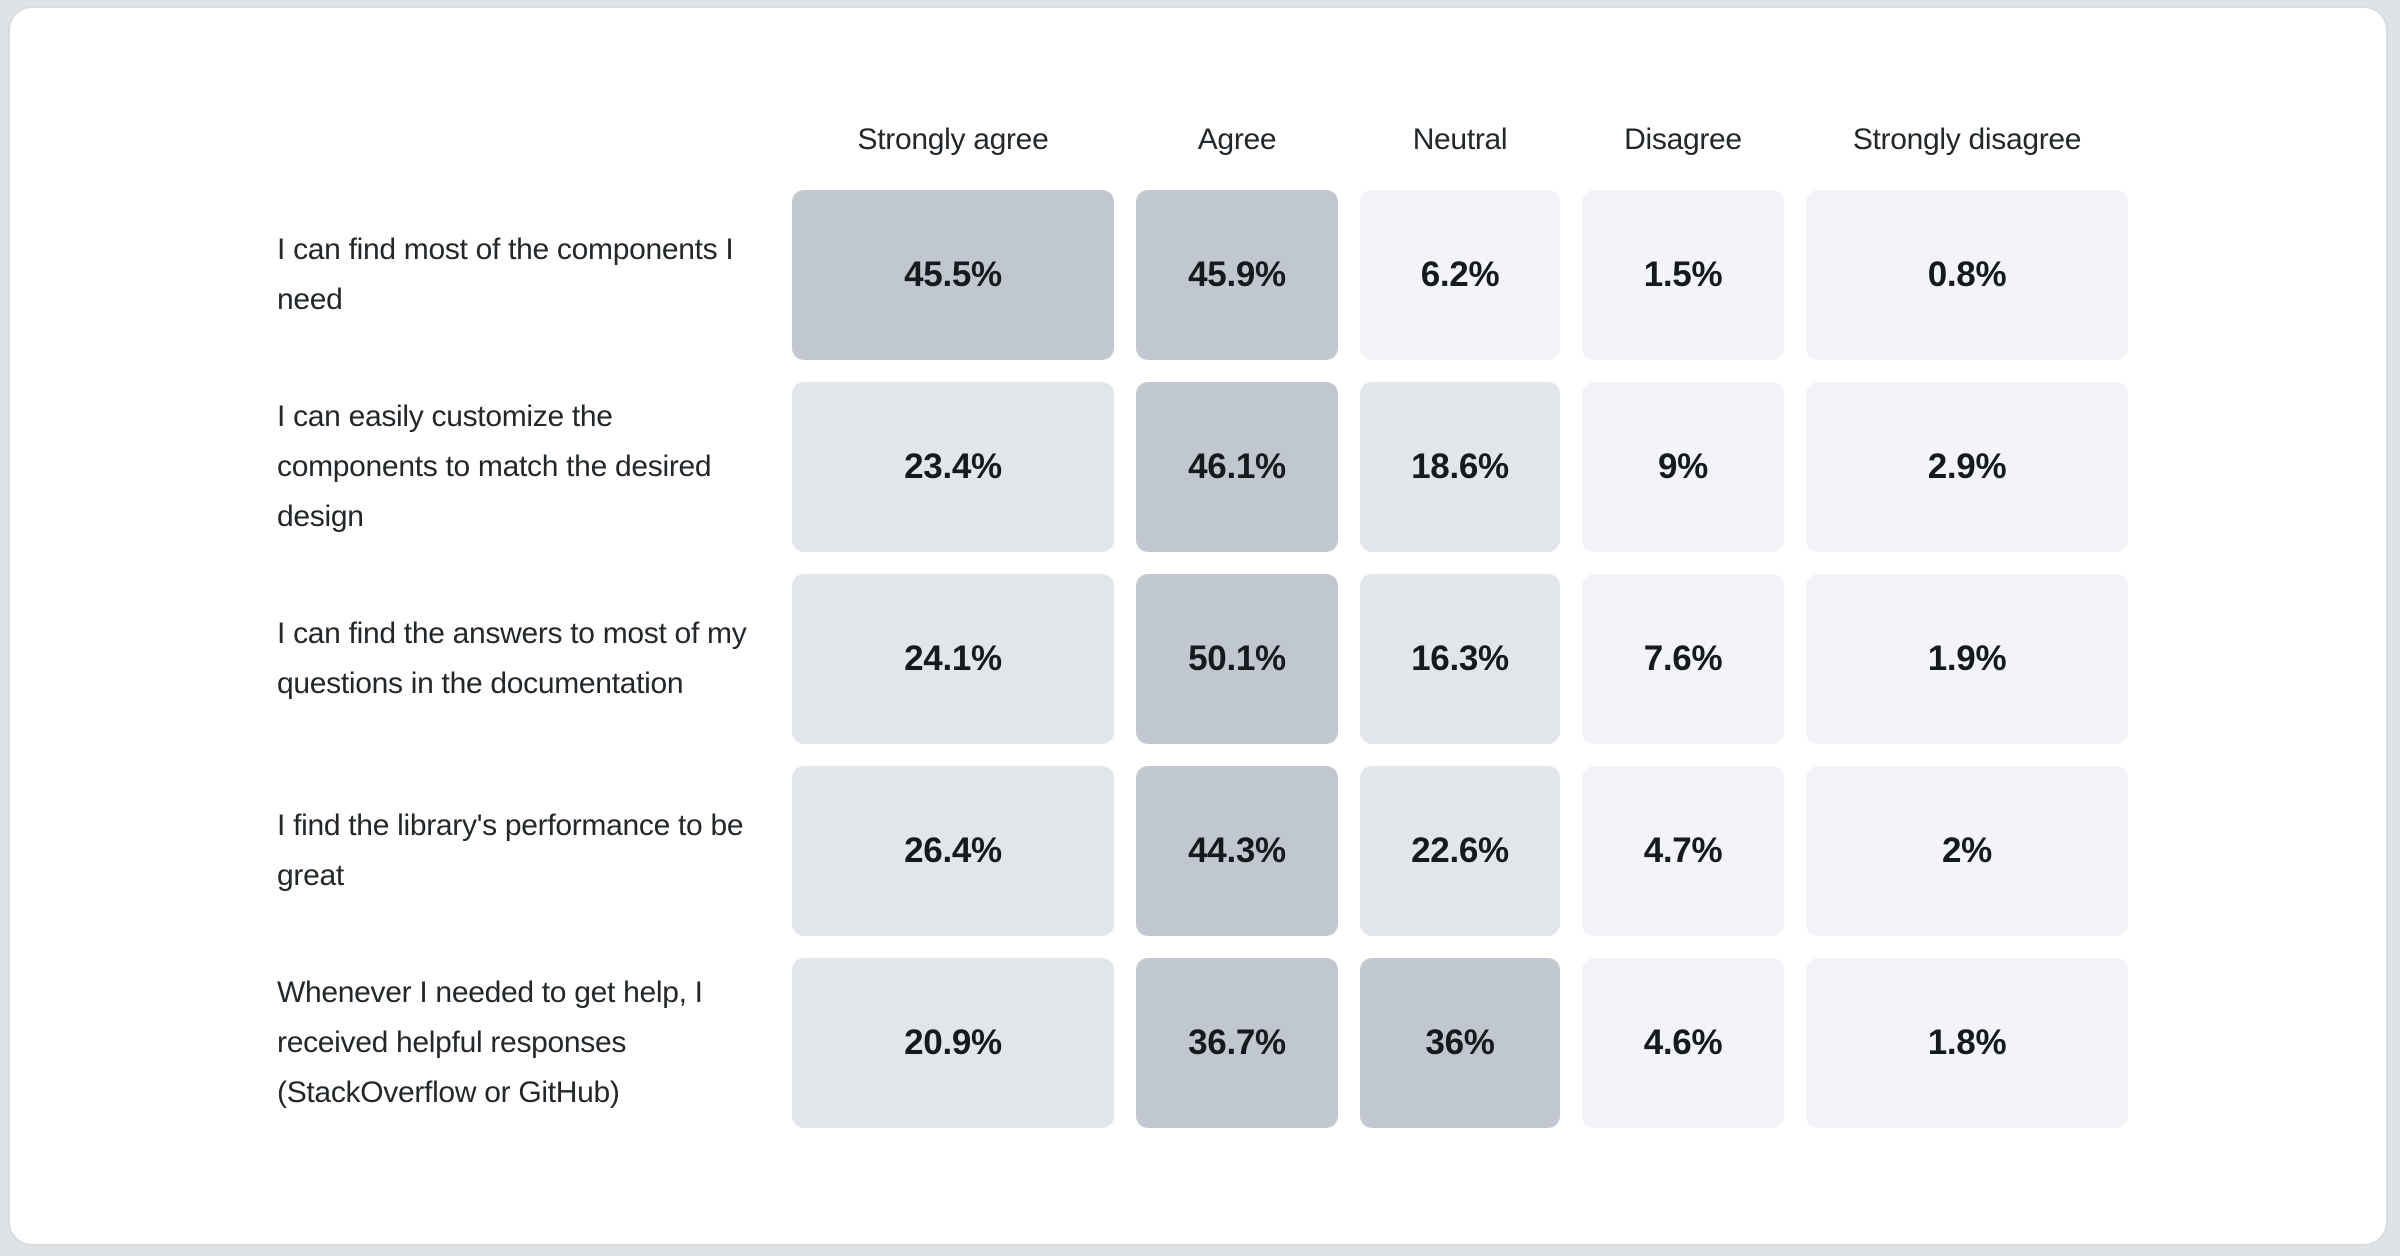  What do you see at coordinates (1460, 659) in the screenshot?
I see `heatmap-cell-neutral-row-3: 16.3%` at bounding box center [1460, 659].